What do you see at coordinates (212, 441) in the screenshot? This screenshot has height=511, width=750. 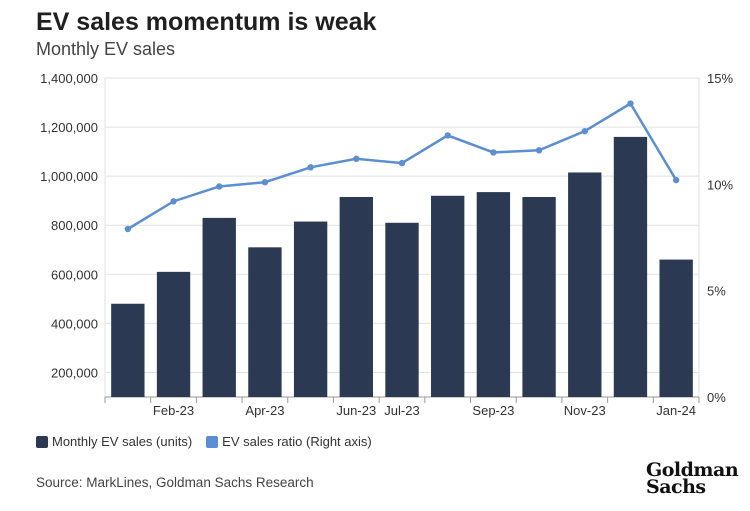 I see `legend-swatch-line` at bounding box center [212, 441].